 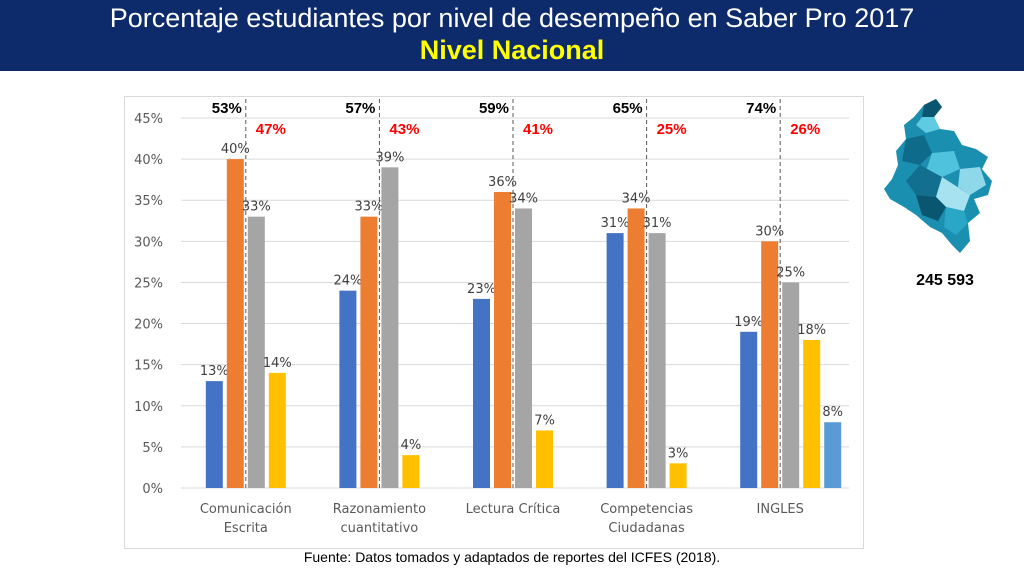 I want to click on category-label: Lectura Crítica, so click(x=513, y=509).